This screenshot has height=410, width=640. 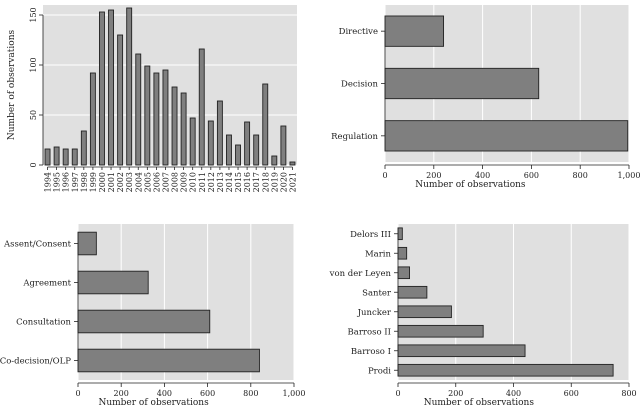 What do you see at coordinates (219, 133) in the screenshot?
I see `year-bar-2013` at bounding box center [219, 133].